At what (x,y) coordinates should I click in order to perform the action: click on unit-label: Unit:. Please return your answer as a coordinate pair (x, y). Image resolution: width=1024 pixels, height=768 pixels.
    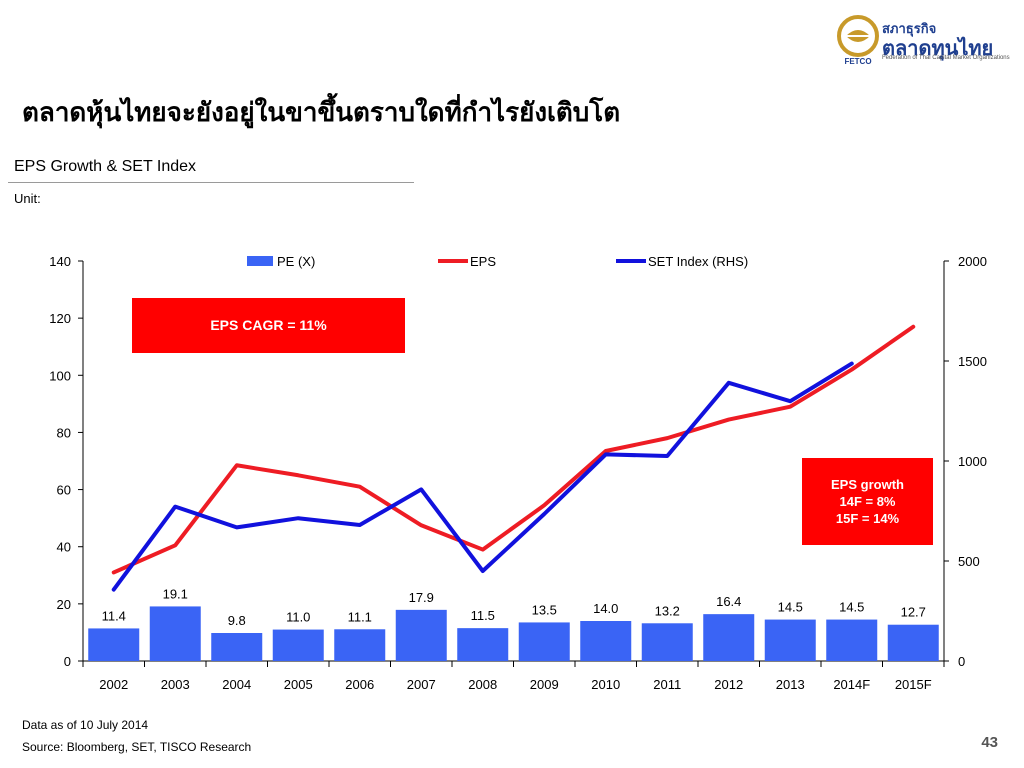
    Looking at the image, I should click on (27, 198).